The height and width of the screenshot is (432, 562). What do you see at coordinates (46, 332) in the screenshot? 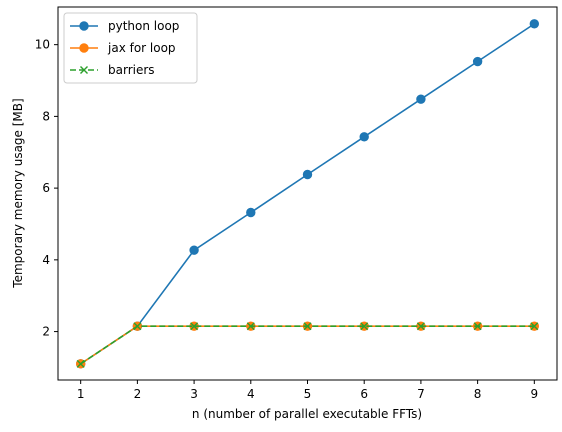
I see `y-tick-label: 2` at bounding box center [46, 332].